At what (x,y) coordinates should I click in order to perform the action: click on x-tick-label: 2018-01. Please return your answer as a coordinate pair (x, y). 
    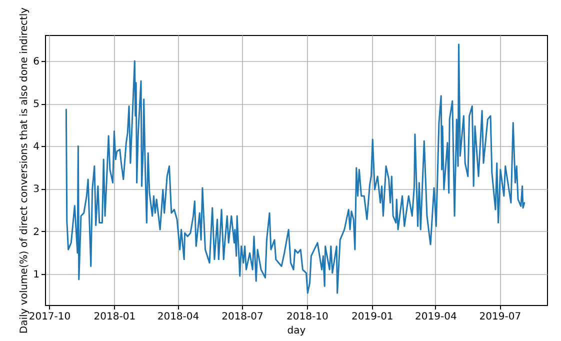
    Looking at the image, I should click on (115, 317).